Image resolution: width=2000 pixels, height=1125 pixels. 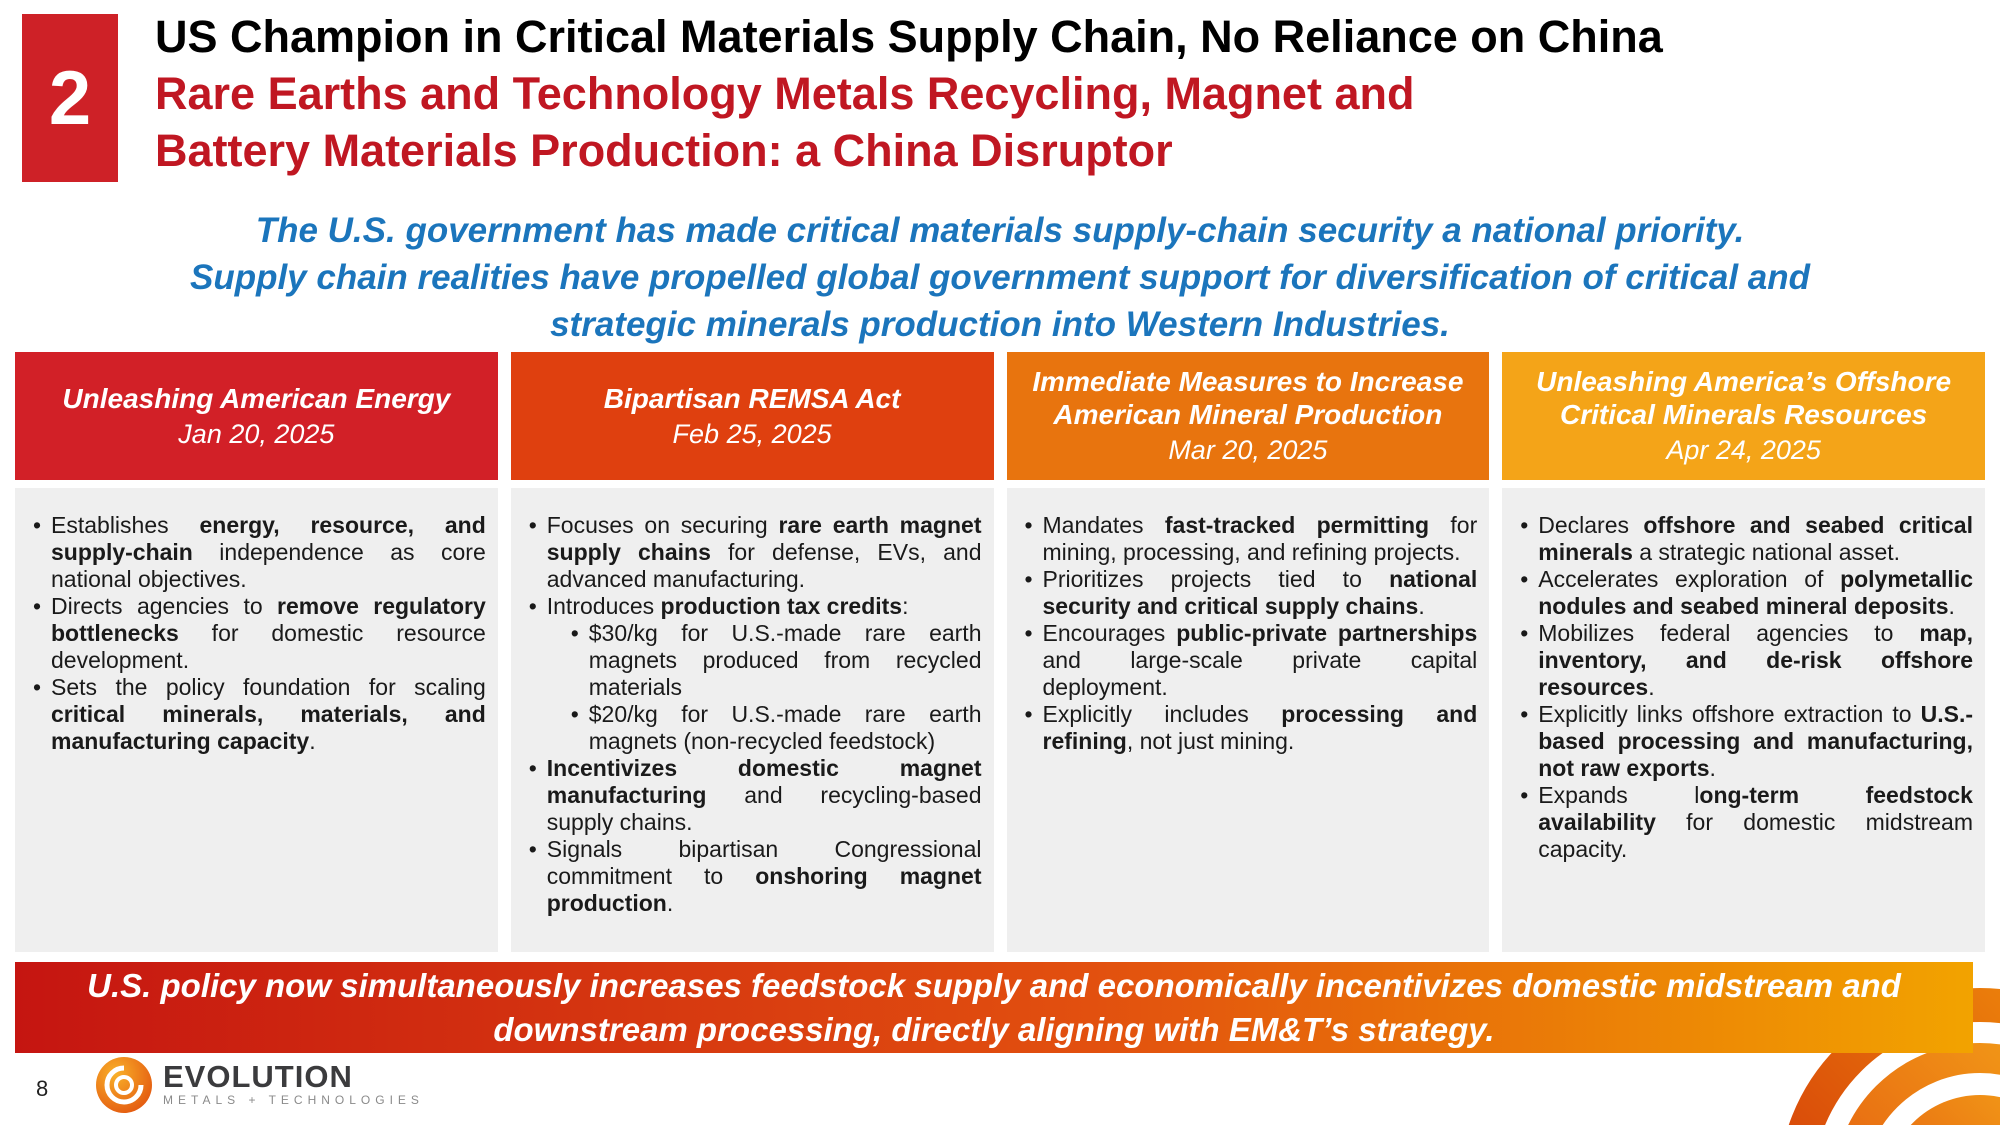 I want to click on bullet-text: Introduces production tax credits:, so click(x=727, y=606).